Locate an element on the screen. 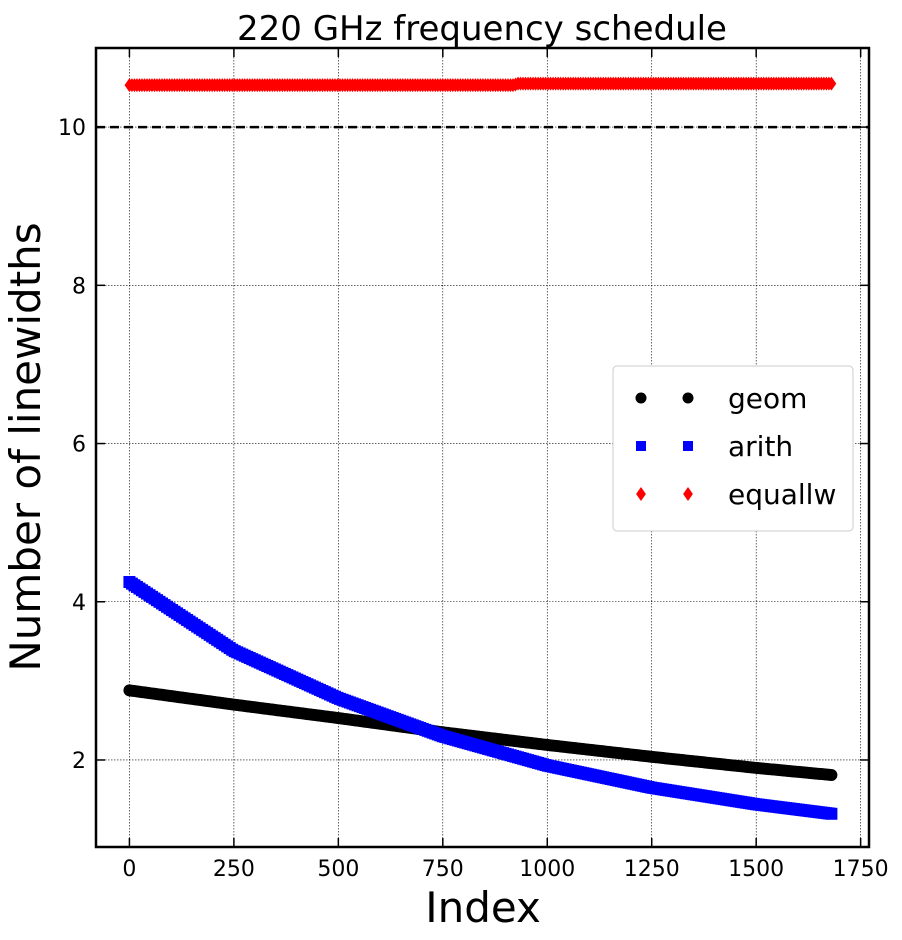 The height and width of the screenshot is (940, 902). y-tick-label-2: 6 is located at coordinates (79, 445).